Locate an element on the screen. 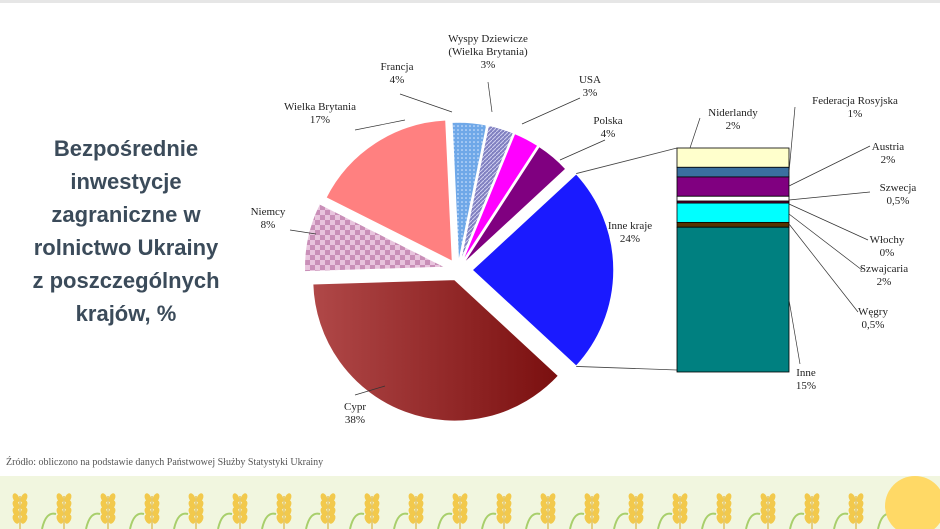  leader-federacja-rosyjska is located at coordinates (792, 139).